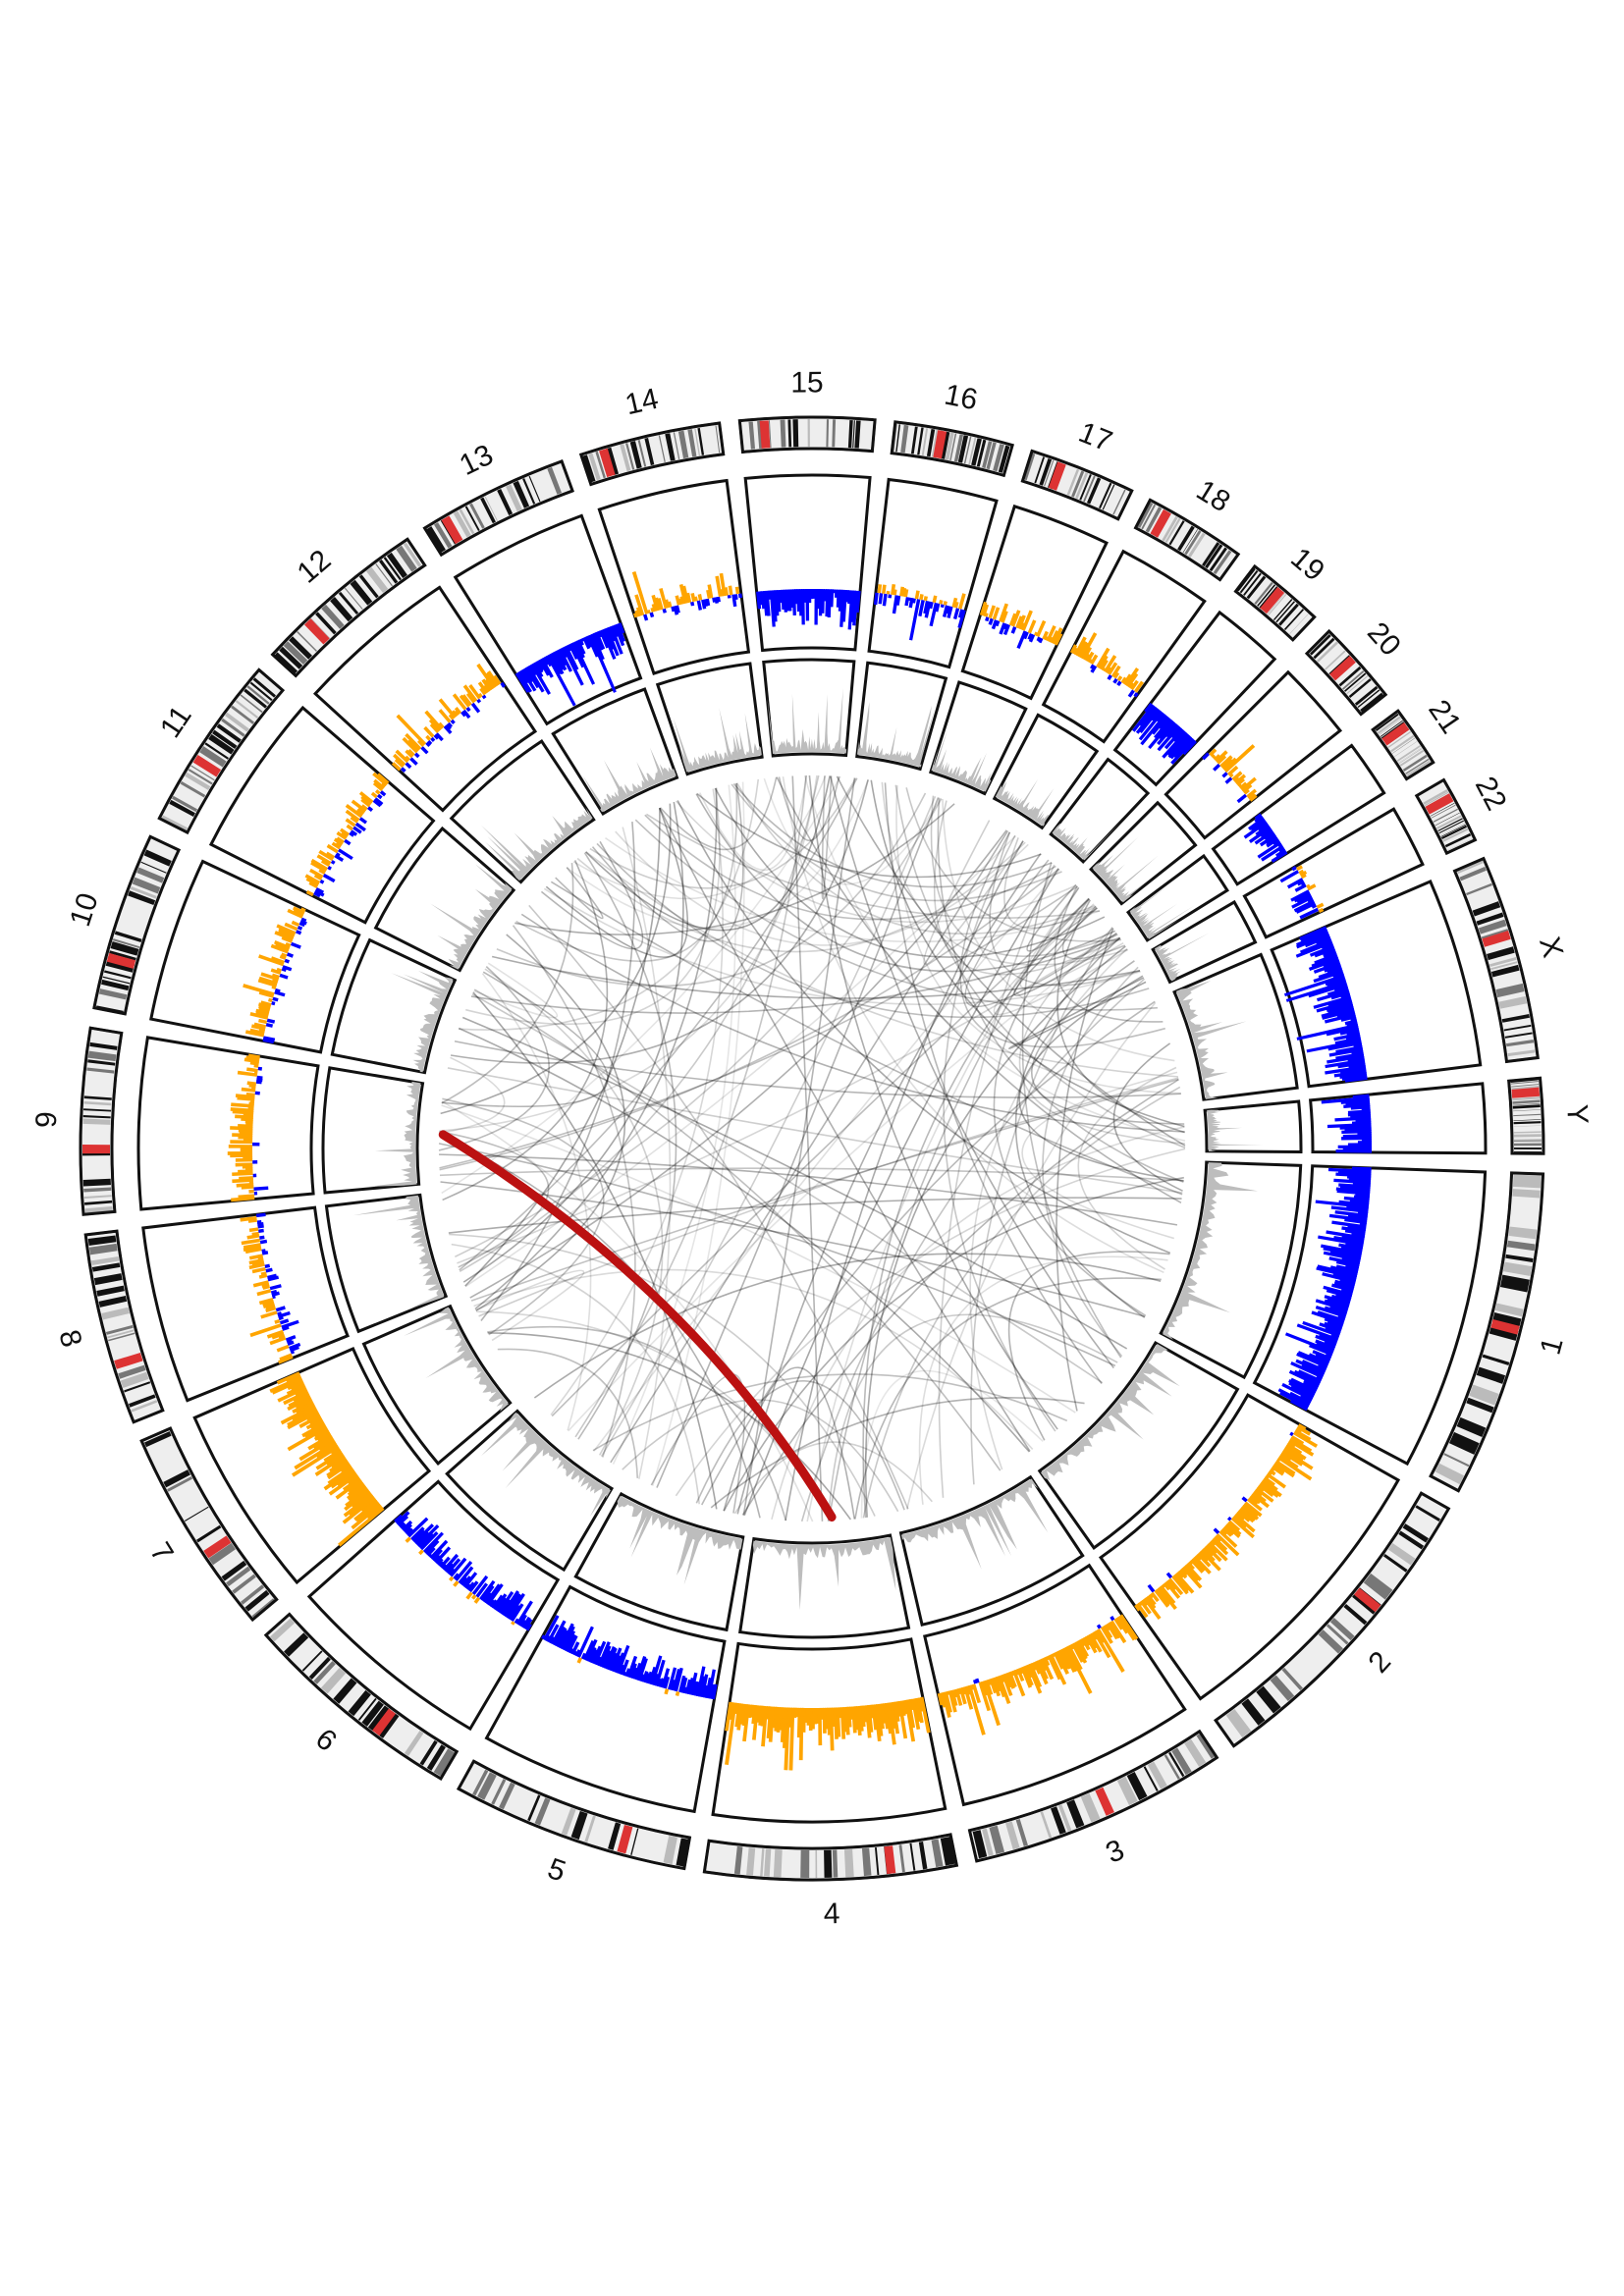  I want to click on chromosome-label-14: 14, so click(642, 402).